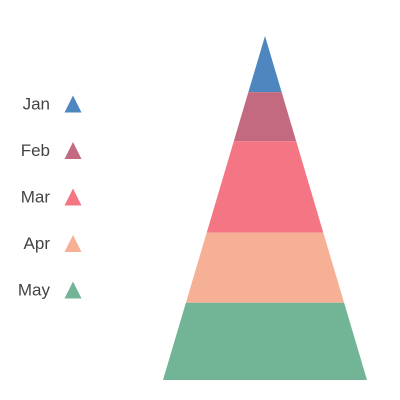 The image size is (400, 400). What do you see at coordinates (265, 64) in the screenshot?
I see `pyramid-segment-jan` at bounding box center [265, 64].